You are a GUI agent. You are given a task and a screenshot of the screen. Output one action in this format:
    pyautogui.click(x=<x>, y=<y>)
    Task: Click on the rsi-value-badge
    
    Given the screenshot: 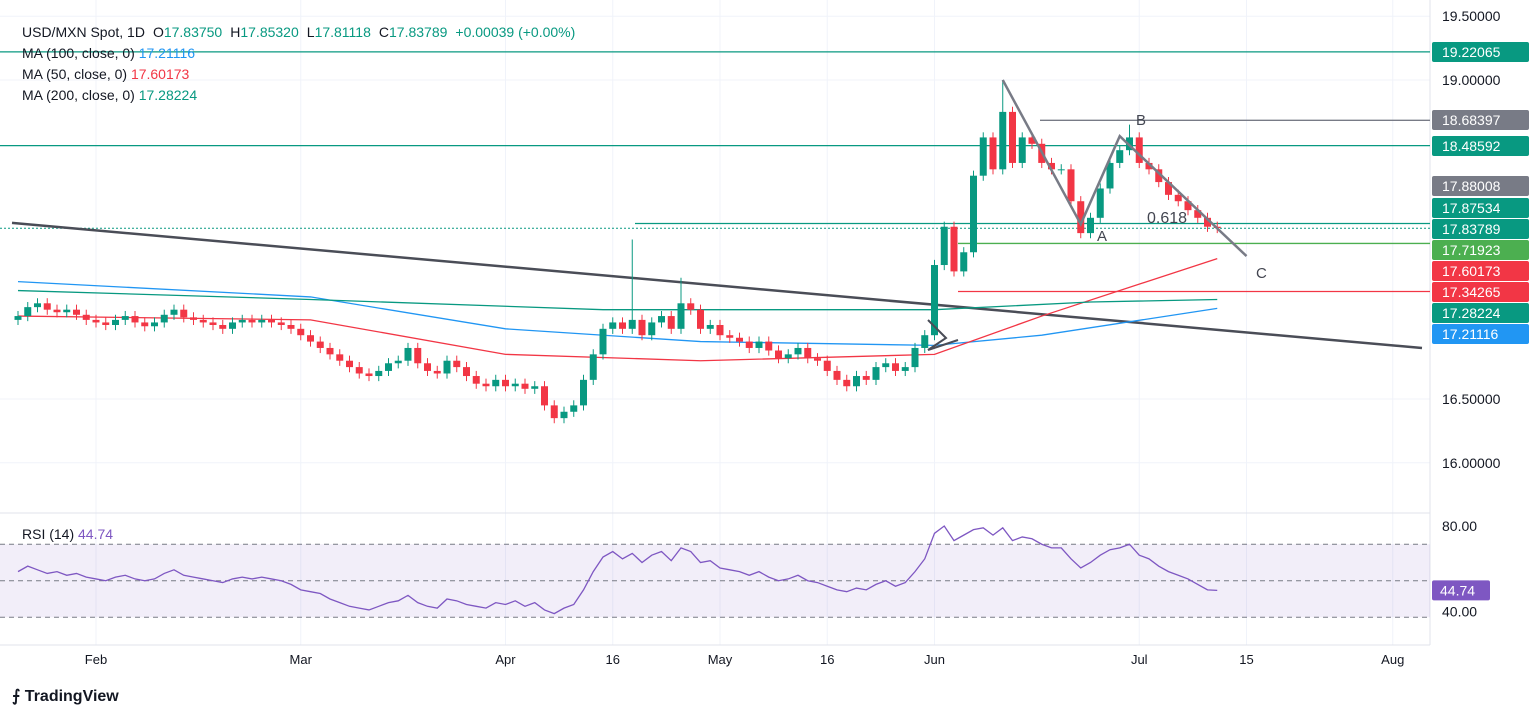 What is the action you would take?
    pyautogui.click(x=1461, y=590)
    